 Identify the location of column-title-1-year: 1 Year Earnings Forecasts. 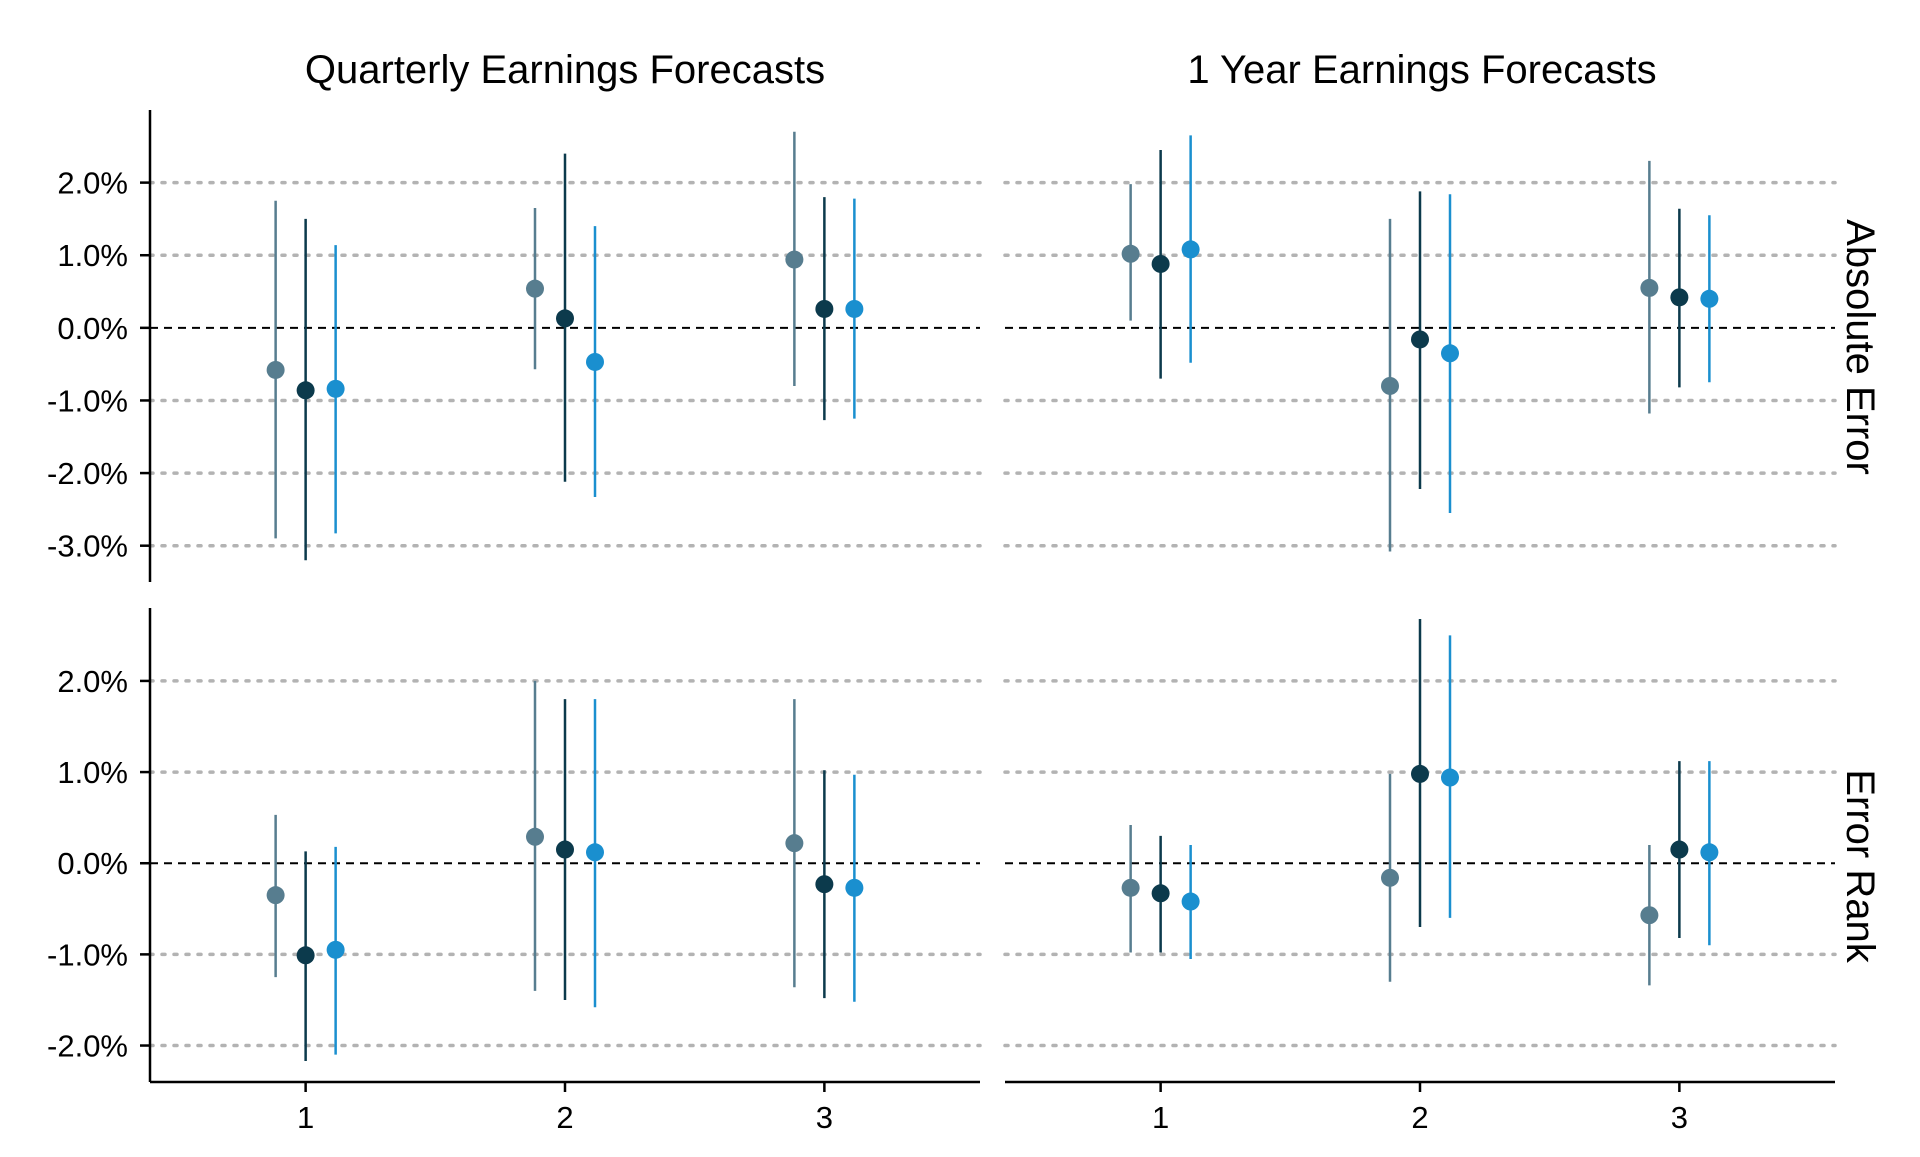
(1421, 70).